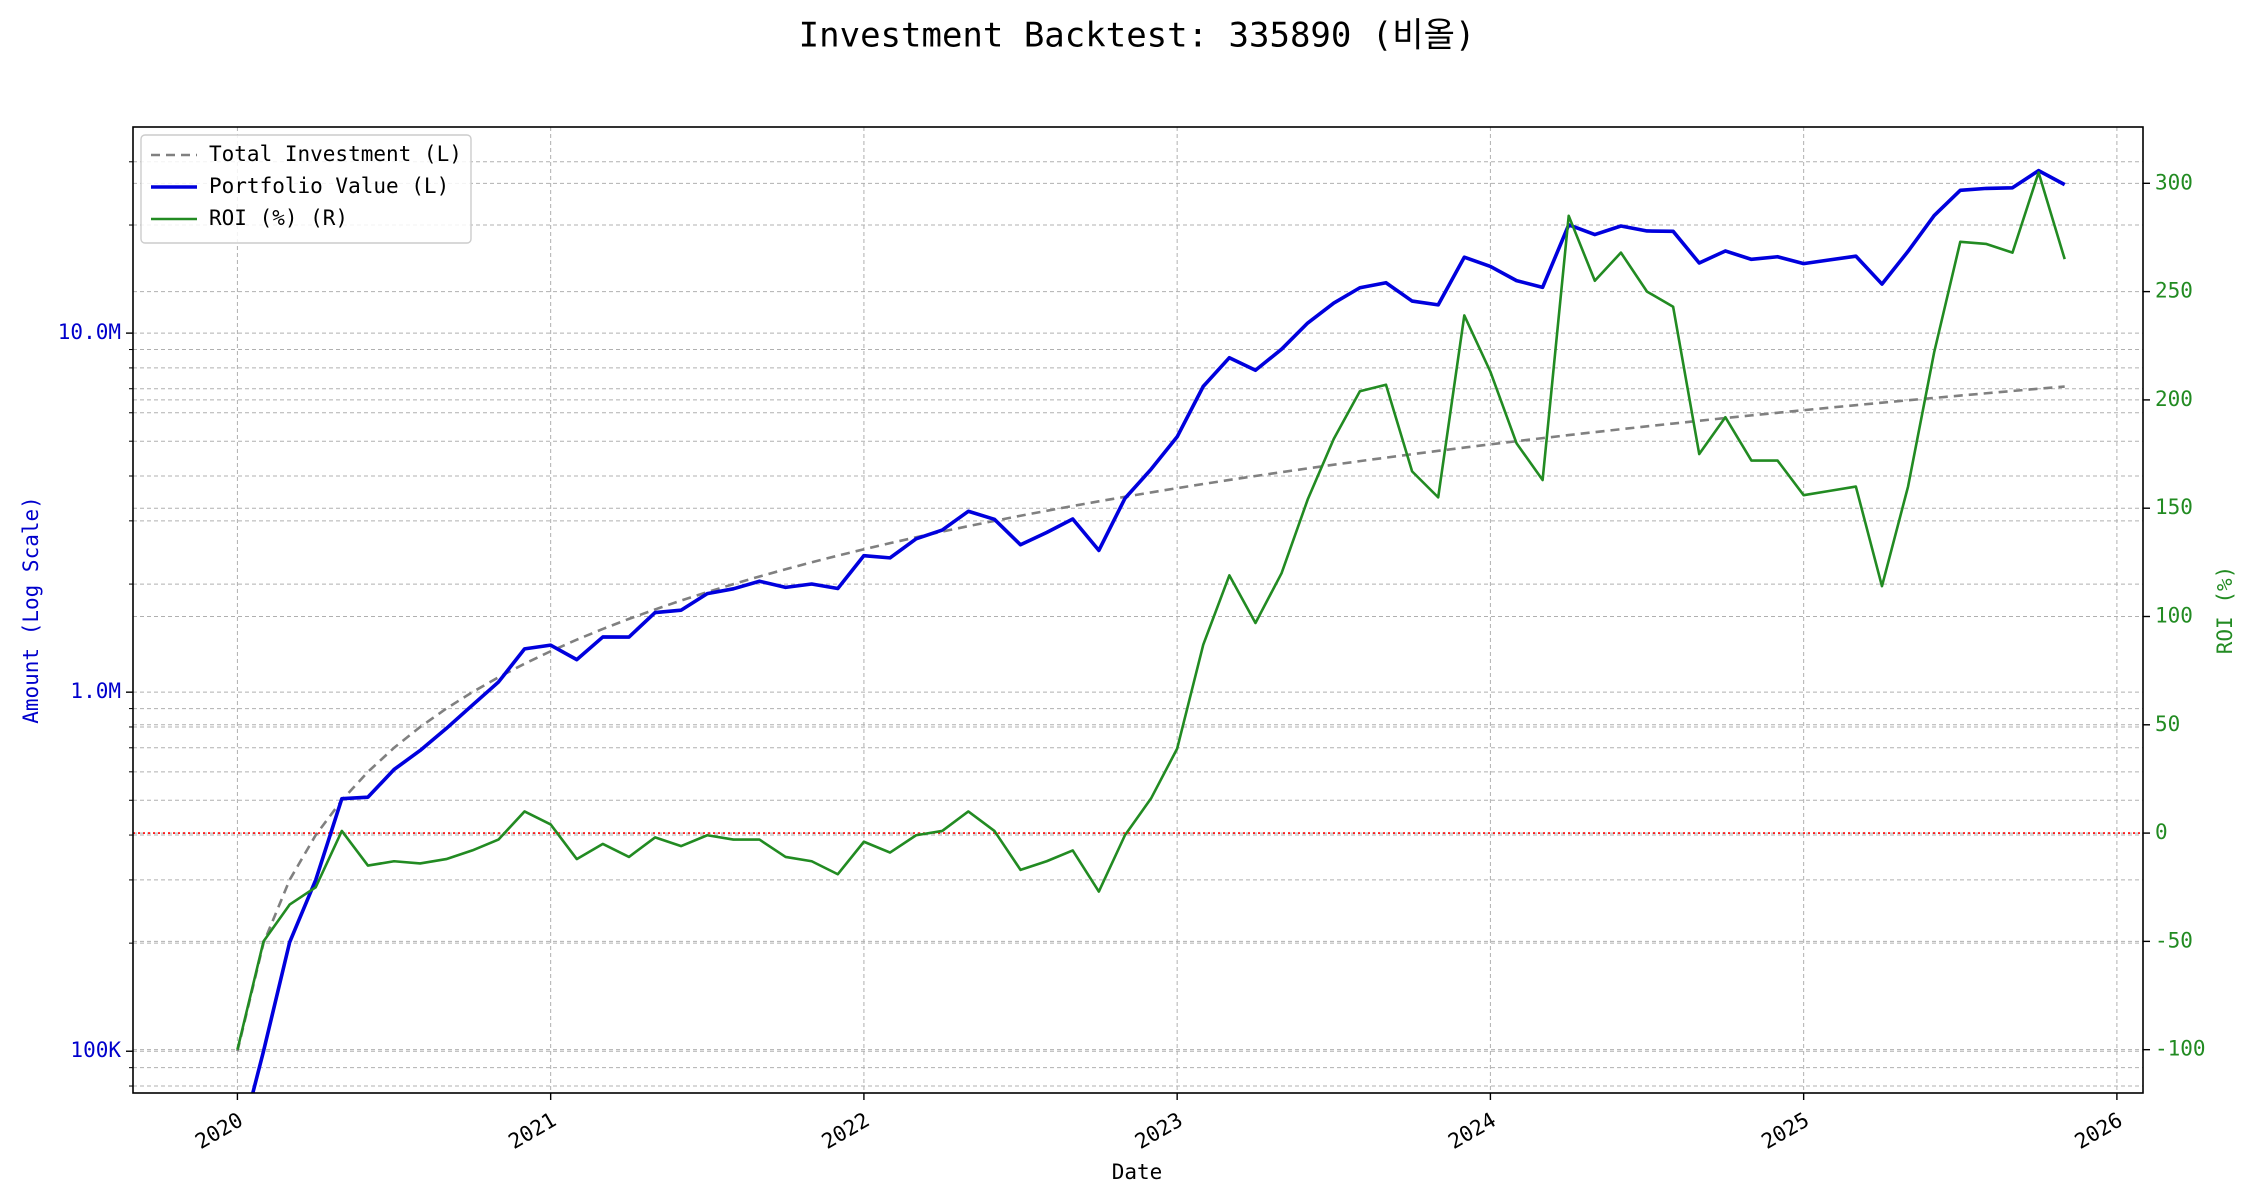 Image resolution: width=2250 pixels, height=1204 pixels. I want to click on y2-tick-label: -100, so click(2180, 1049).